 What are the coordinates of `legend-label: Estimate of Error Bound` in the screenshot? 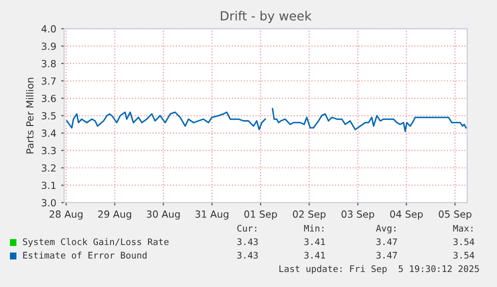 It's located at (85, 255).